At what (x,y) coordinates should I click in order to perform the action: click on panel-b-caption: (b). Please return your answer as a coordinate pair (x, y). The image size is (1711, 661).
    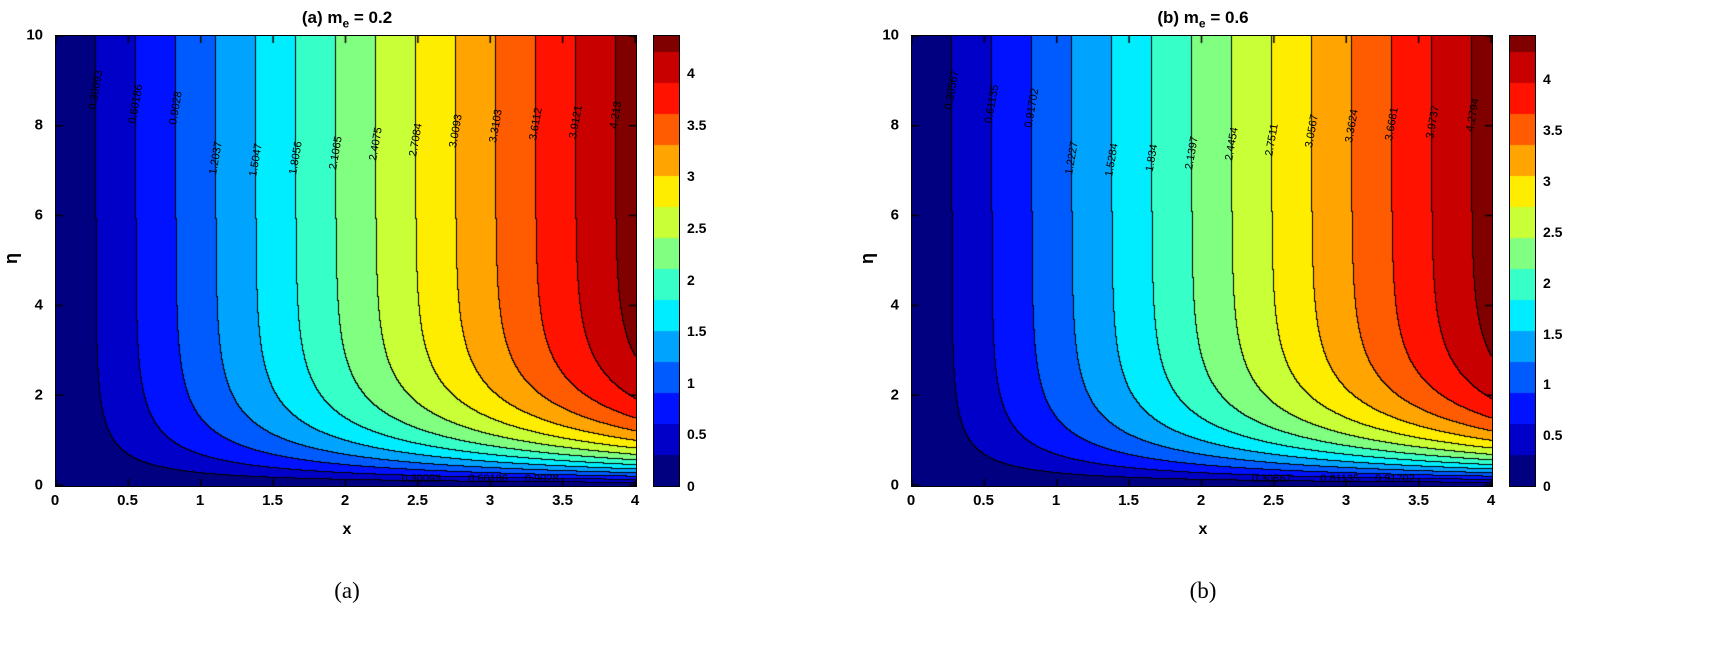
    Looking at the image, I should click on (1203, 590).